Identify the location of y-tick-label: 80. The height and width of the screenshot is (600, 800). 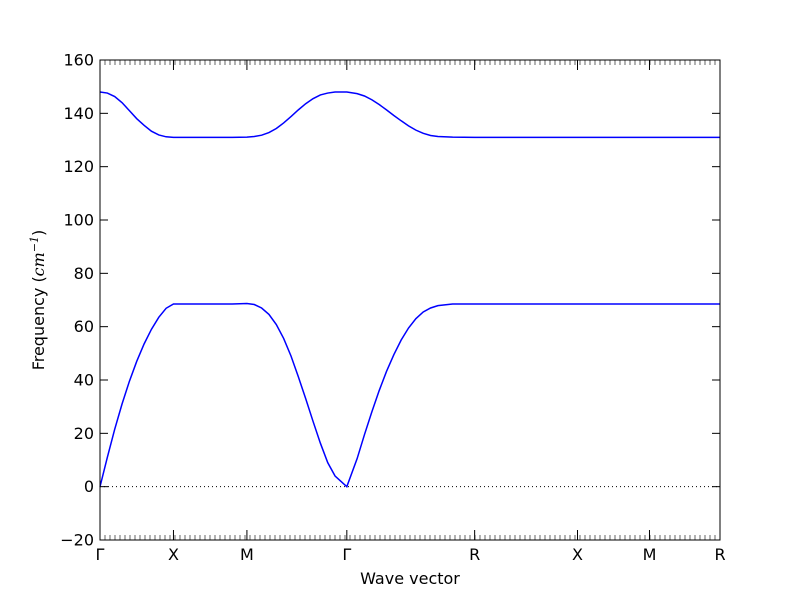
(84, 273).